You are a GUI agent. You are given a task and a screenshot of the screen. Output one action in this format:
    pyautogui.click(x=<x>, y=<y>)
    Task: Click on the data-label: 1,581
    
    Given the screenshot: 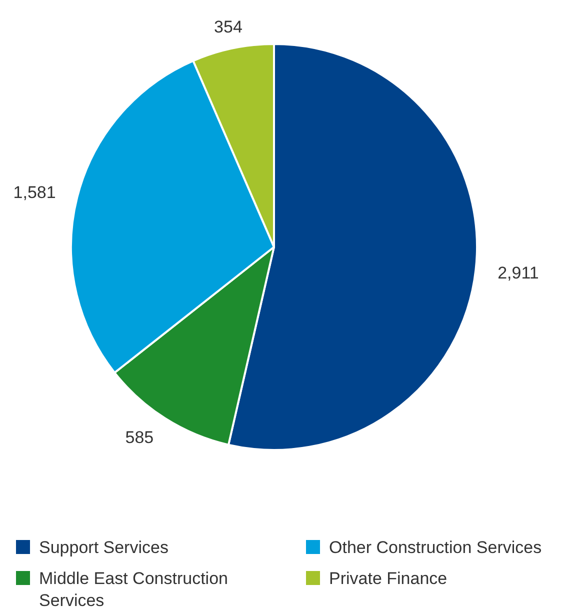 What is the action you would take?
    pyautogui.click(x=34, y=192)
    